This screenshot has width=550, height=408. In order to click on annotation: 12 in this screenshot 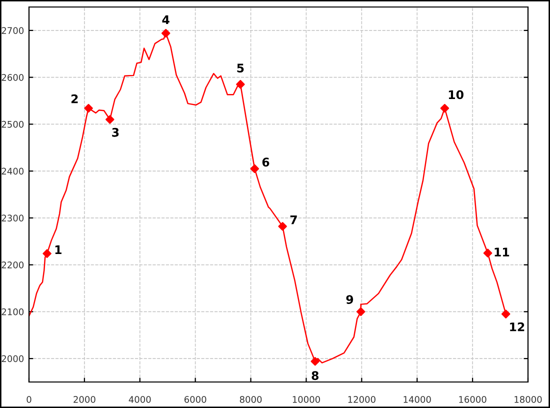, I will do `click(517, 327)`.